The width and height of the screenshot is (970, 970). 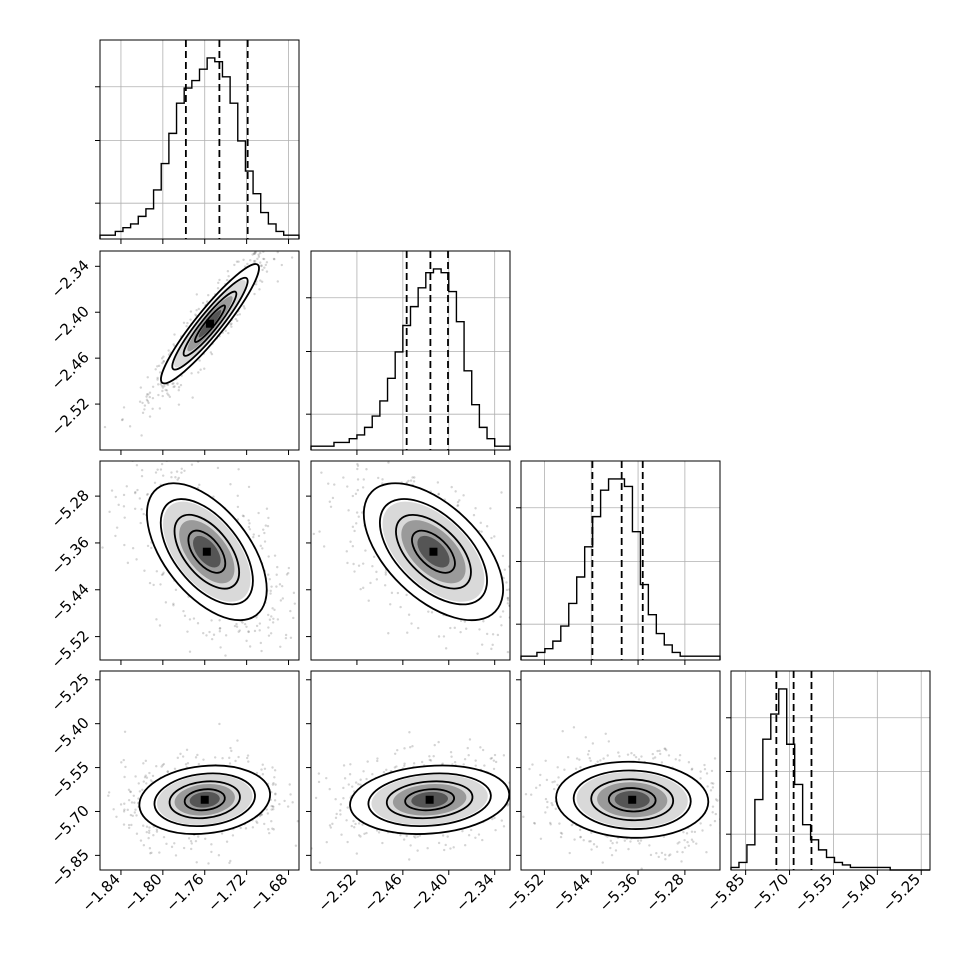 I want to click on x-tick-label: −1.68, so click(x=268, y=892).